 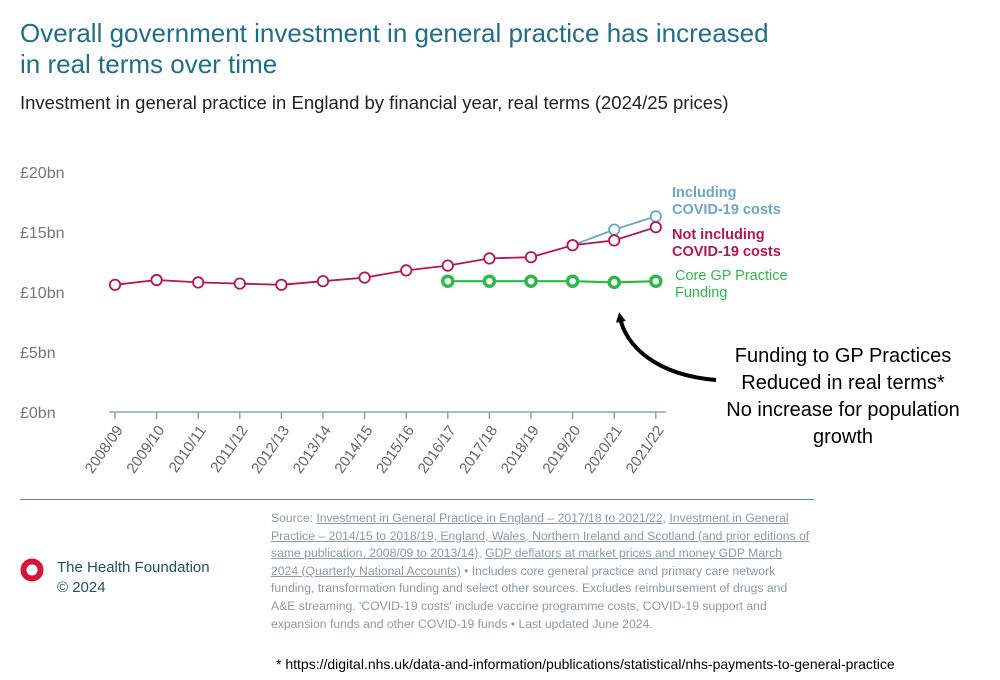 What do you see at coordinates (843, 356) in the screenshot?
I see `annotation-line: Funding to GP Practices` at bounding box center [843, 356].